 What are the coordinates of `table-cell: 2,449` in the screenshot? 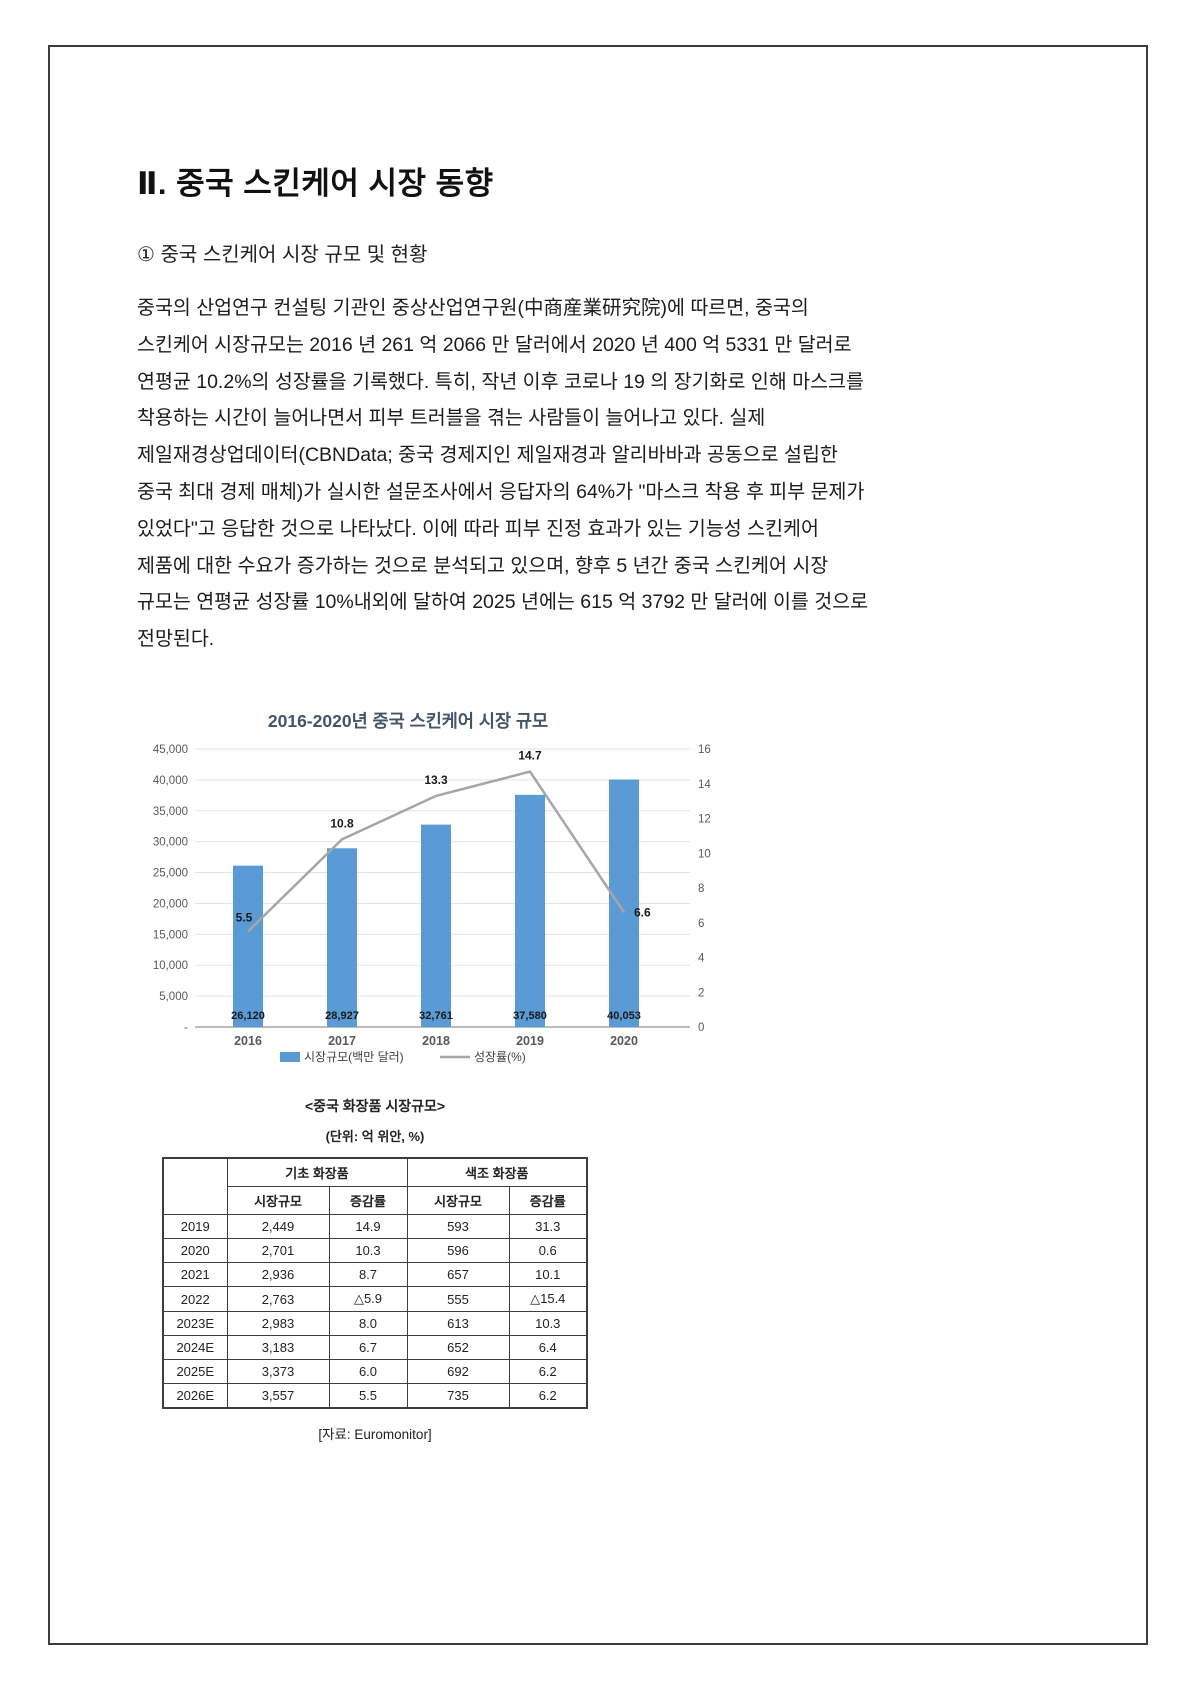 It's located at (278, 1226).